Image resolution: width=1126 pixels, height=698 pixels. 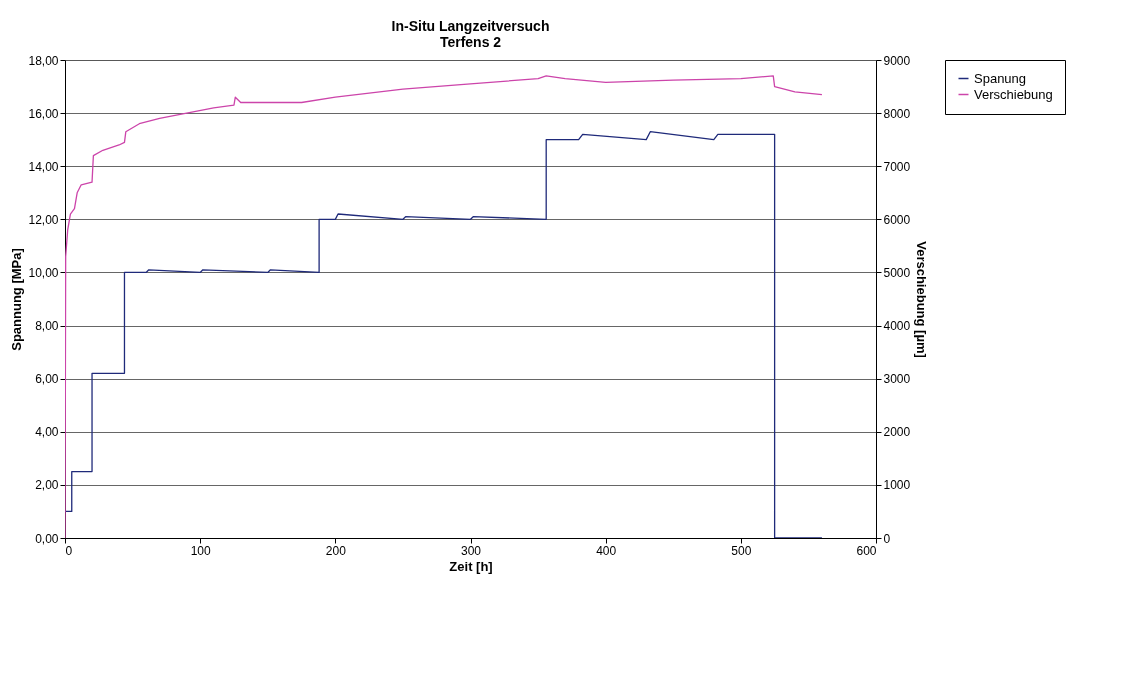 I want to click on y2-tick-label: 8000, so click(x=897, y=113).